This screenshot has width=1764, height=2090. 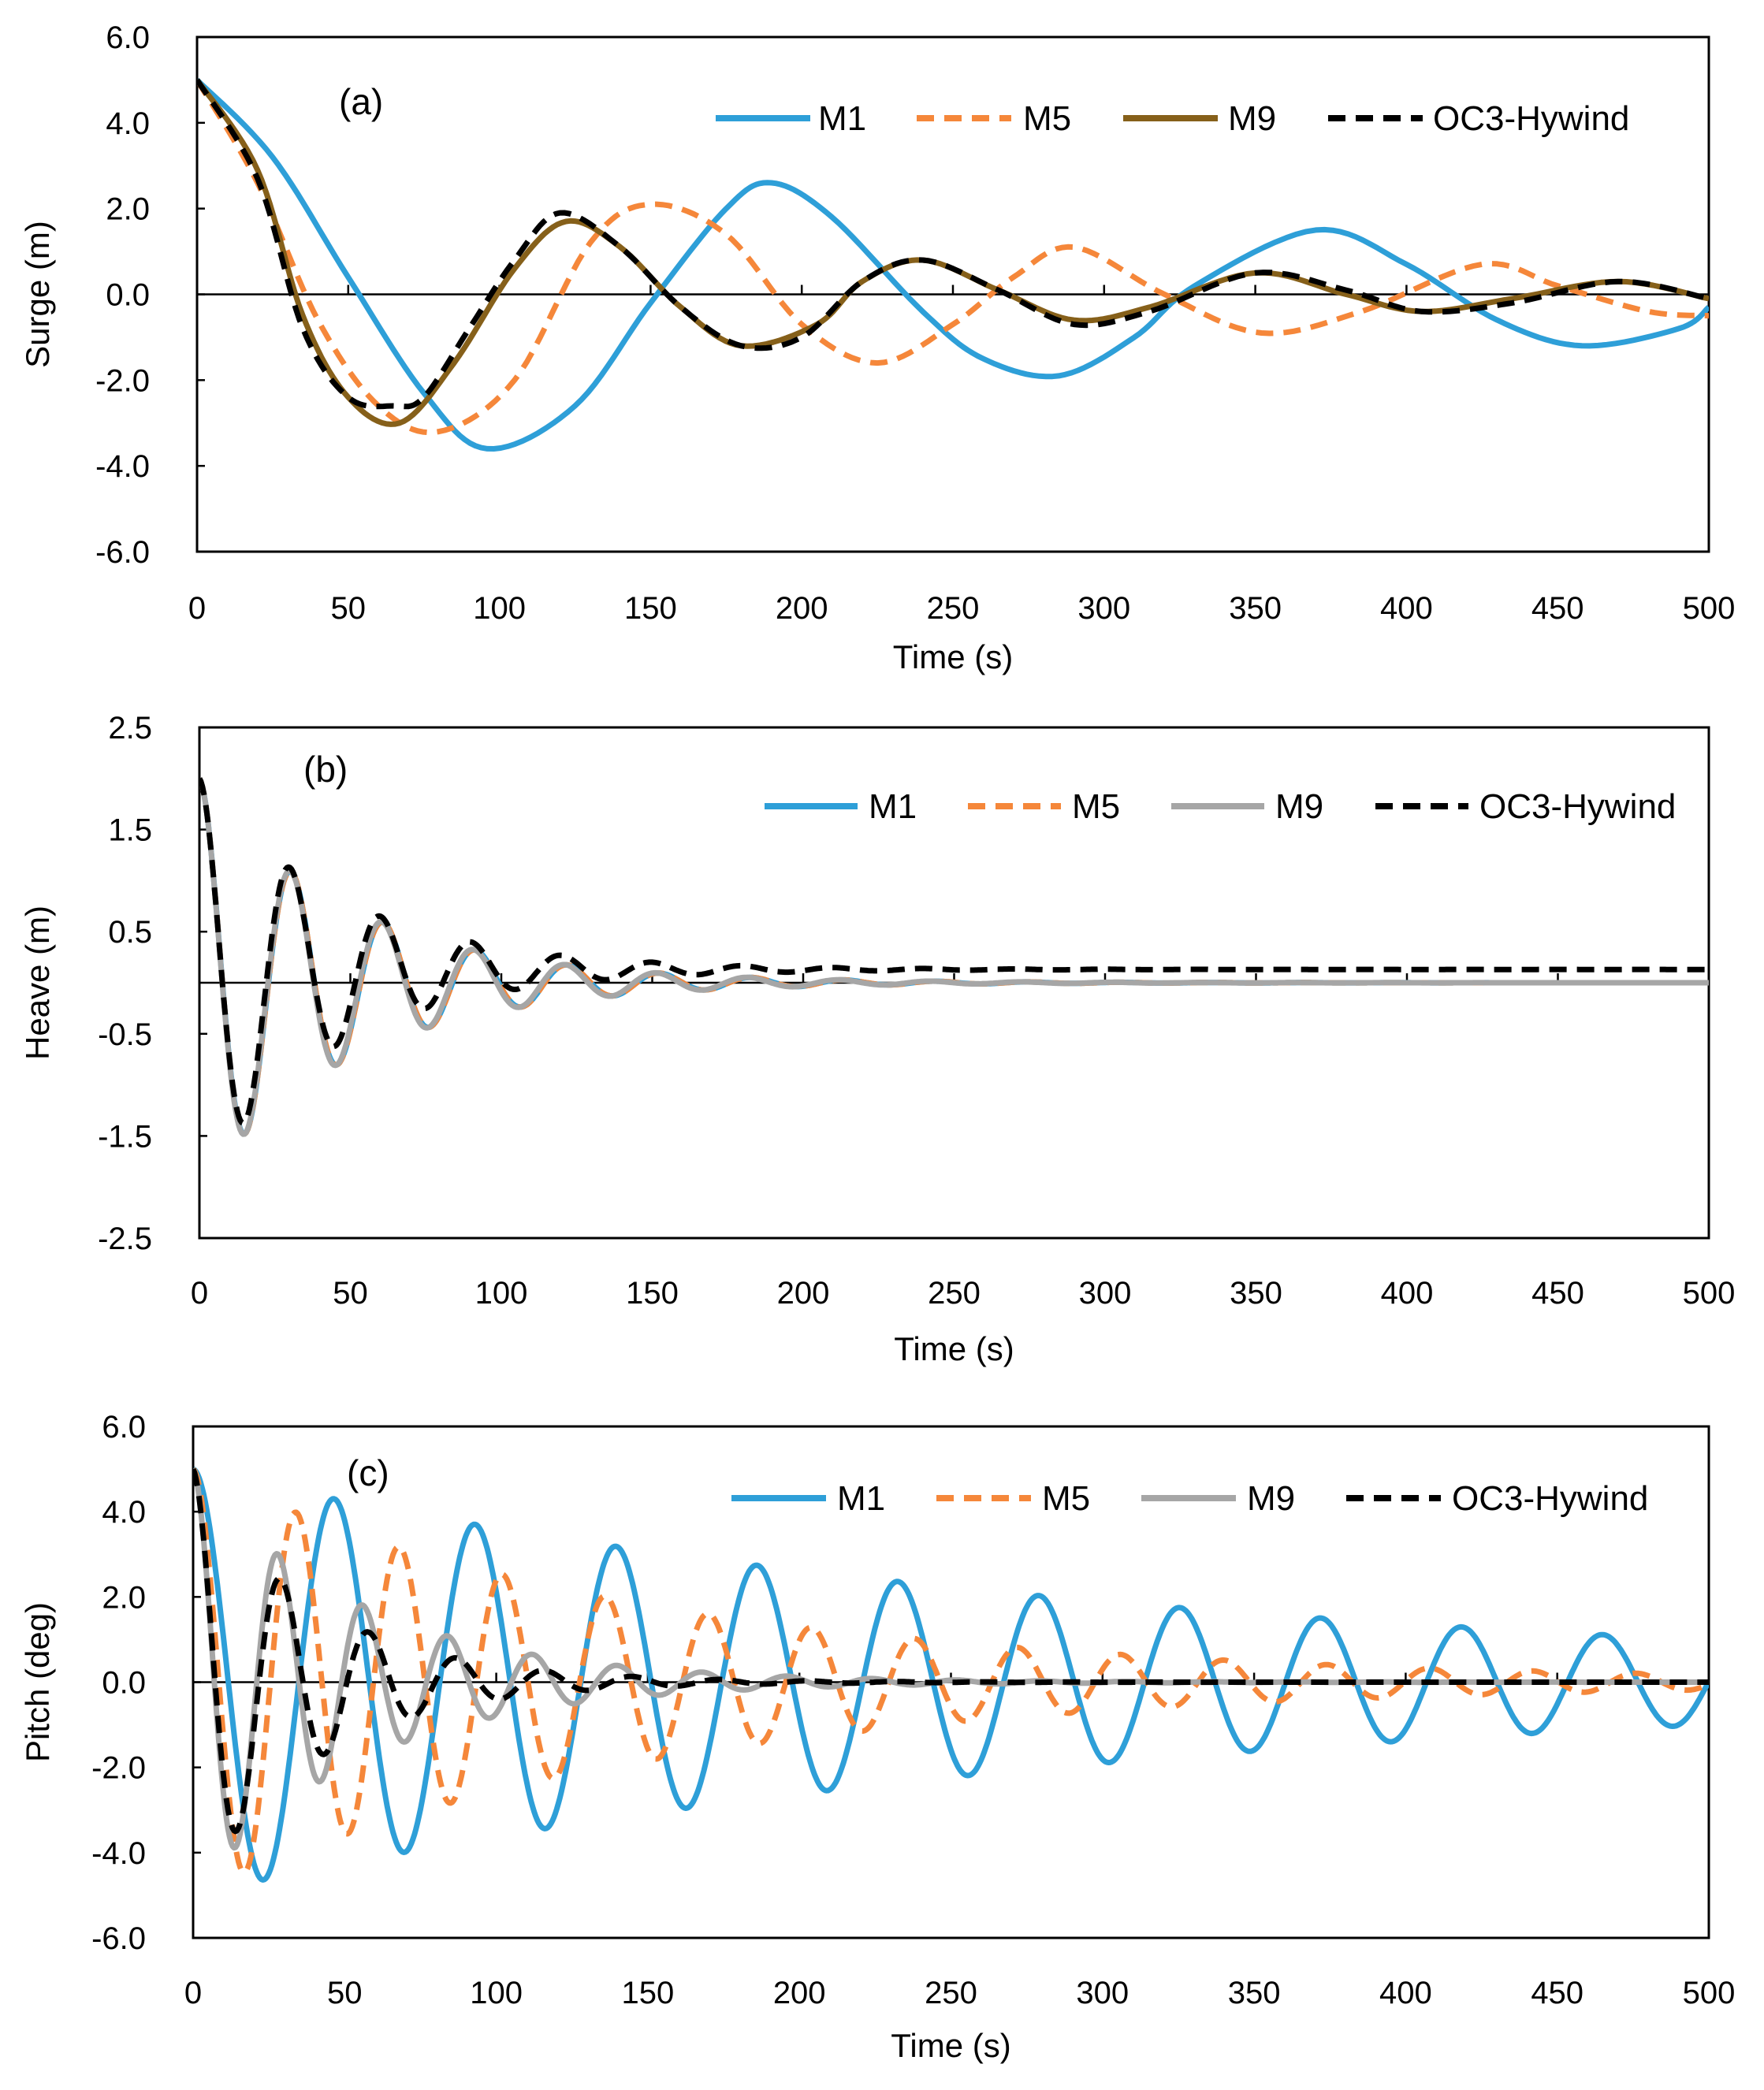 What do you see at coordinates (37, 294) in the screenshot?
I see `y-axis-label: Surge (m)` at bounding box center [37, 294].